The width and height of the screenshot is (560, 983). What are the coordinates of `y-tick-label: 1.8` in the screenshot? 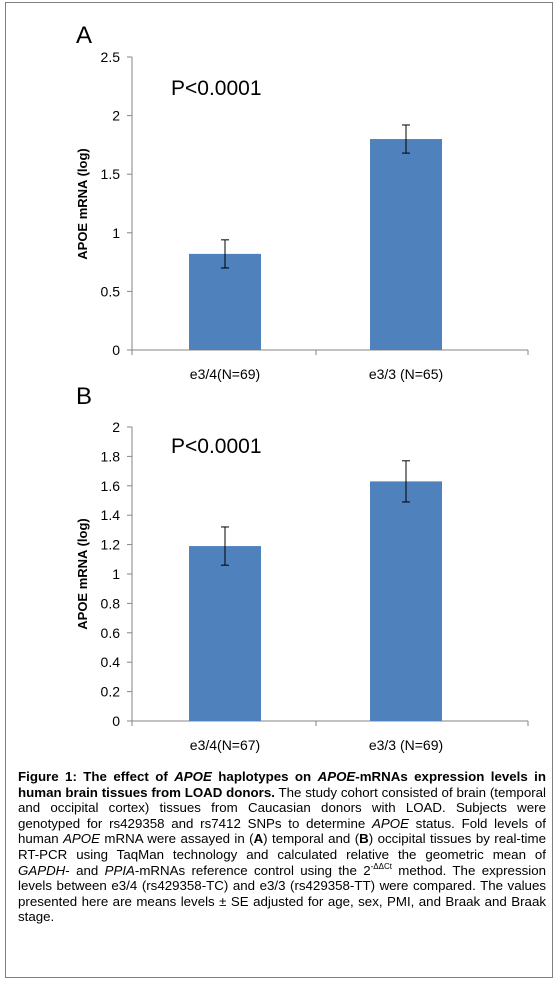 It's located at (111, 456).